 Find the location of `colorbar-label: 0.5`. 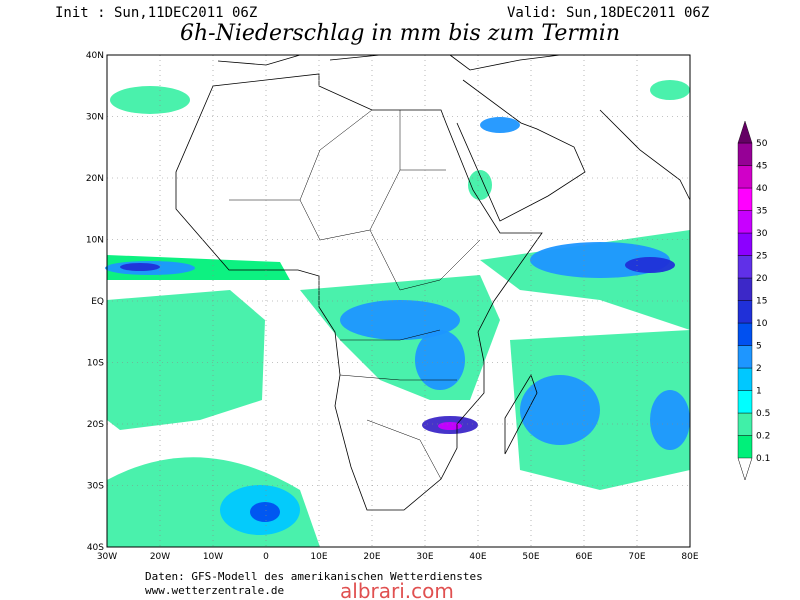

colorbar-label: 0.5 is located at coordinates (763, 414).